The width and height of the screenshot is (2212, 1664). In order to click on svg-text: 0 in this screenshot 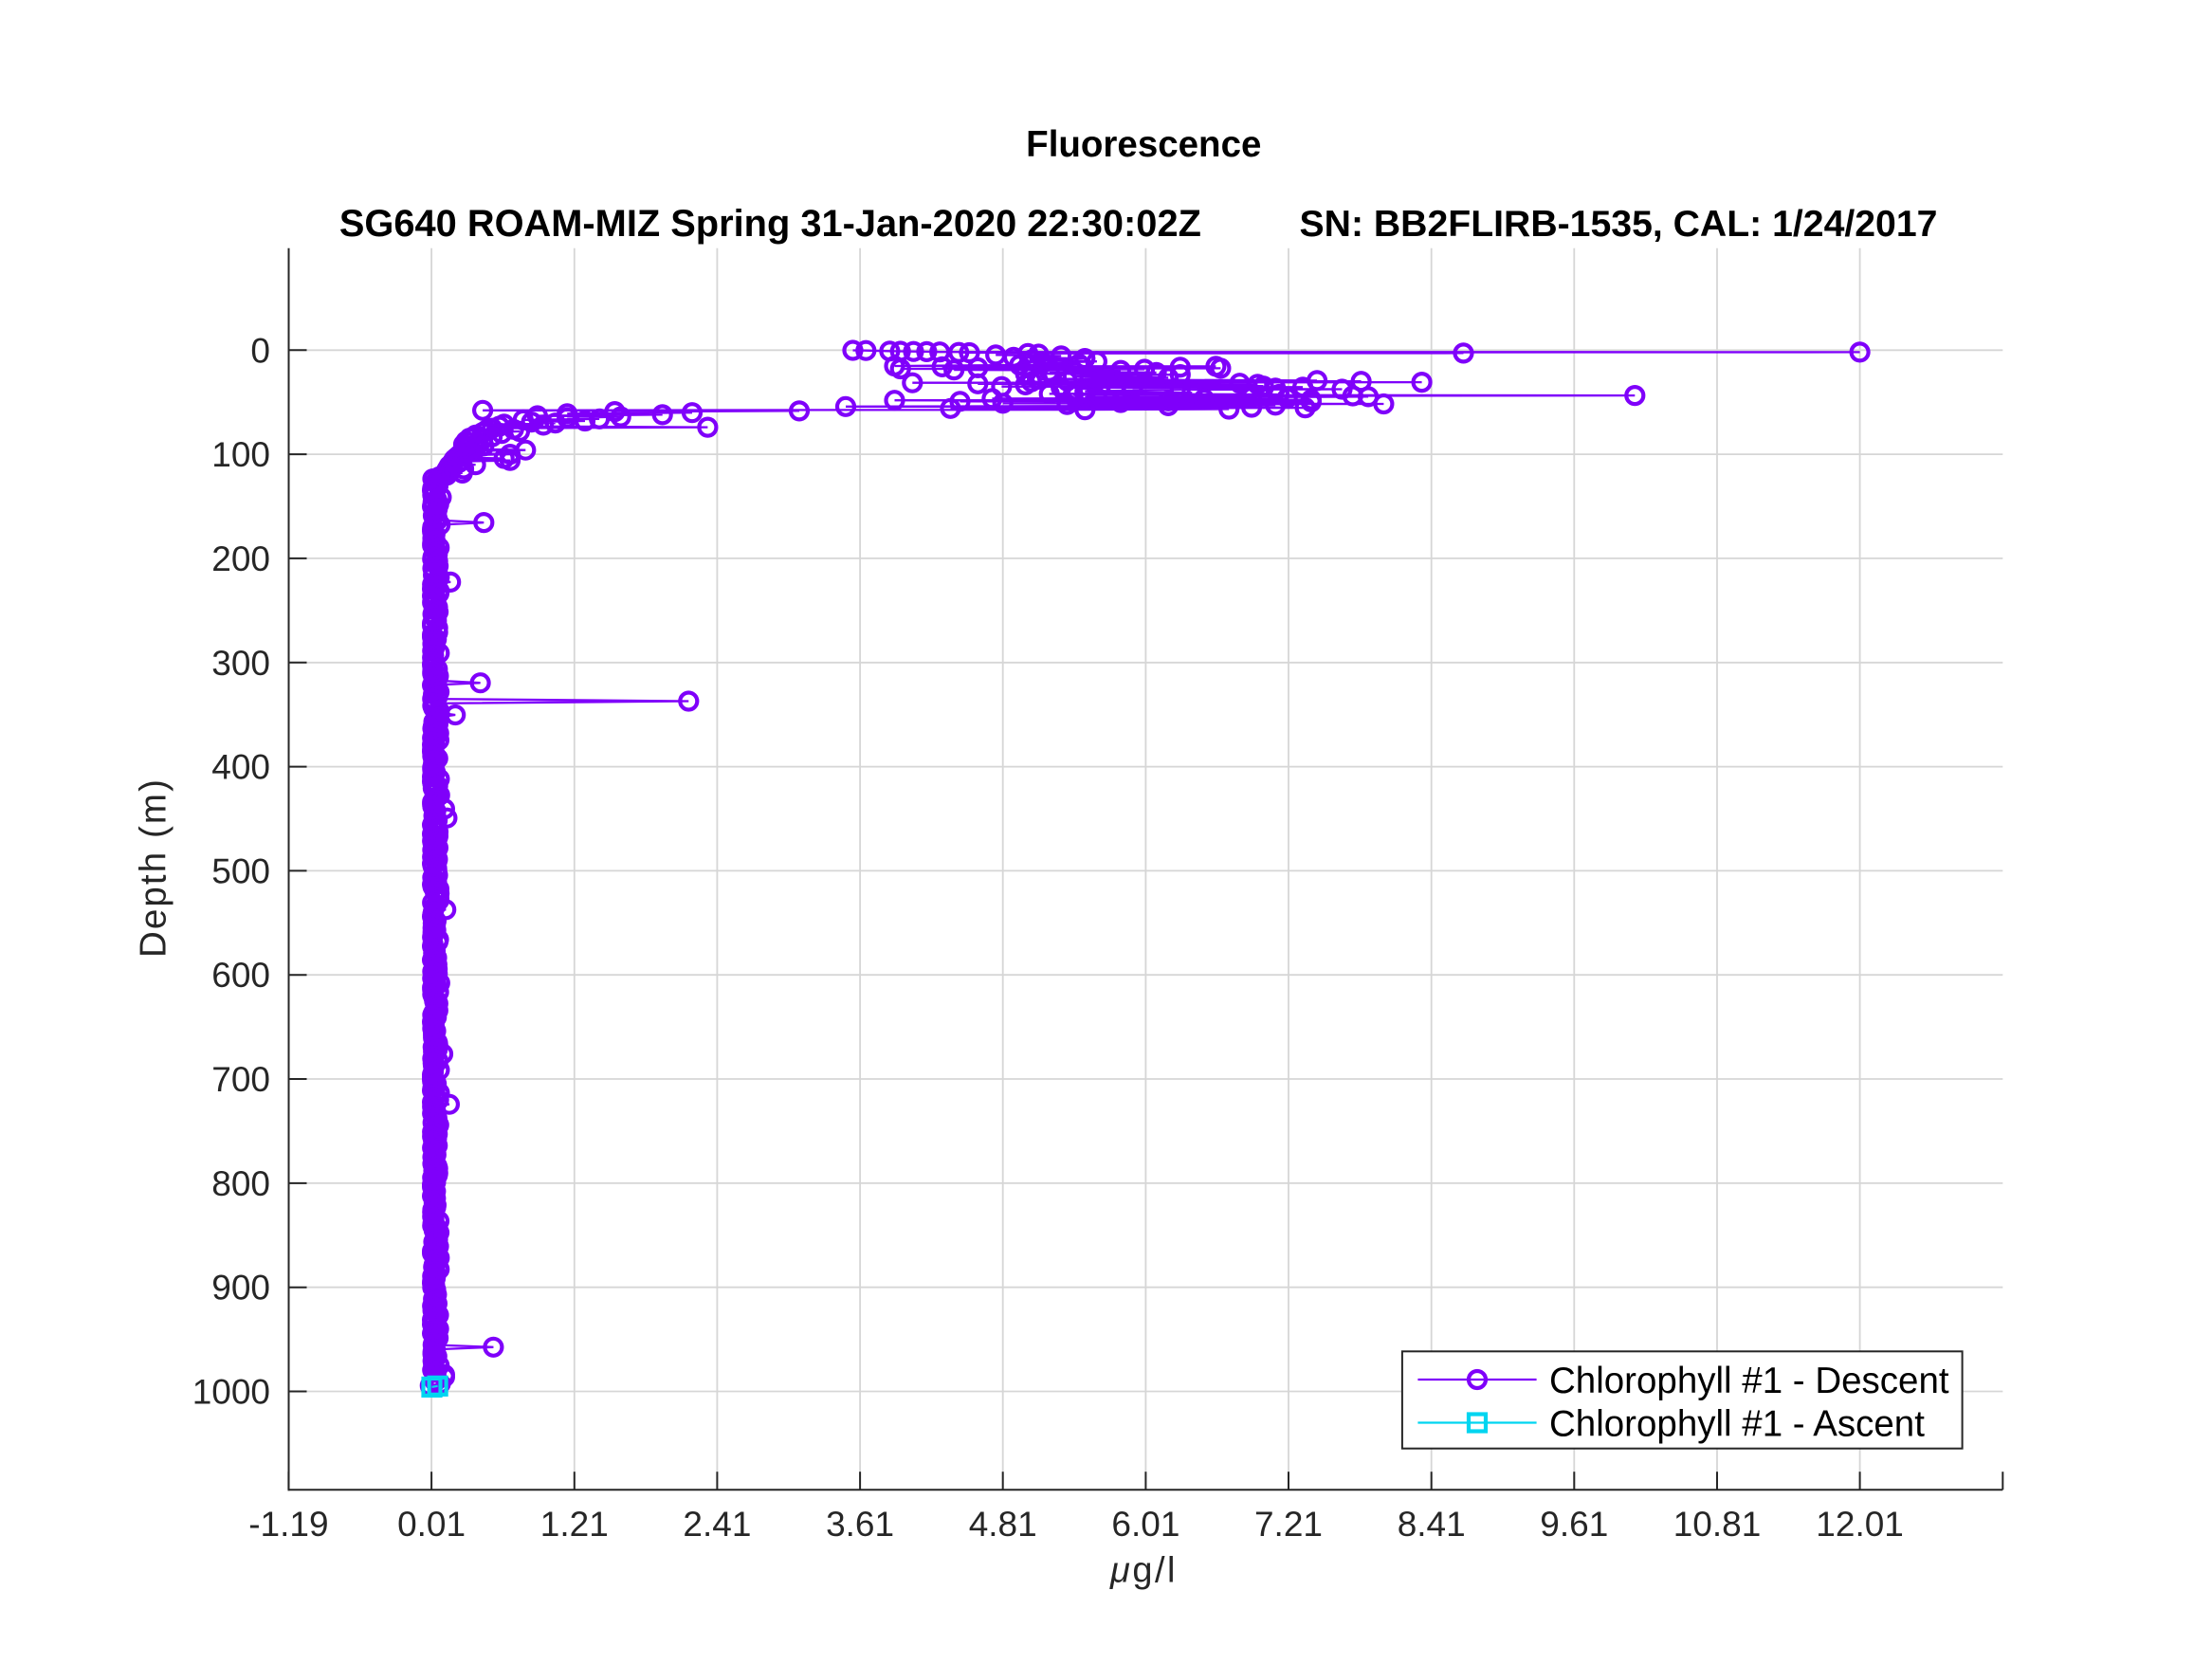, I will do `click(260, 350)`.